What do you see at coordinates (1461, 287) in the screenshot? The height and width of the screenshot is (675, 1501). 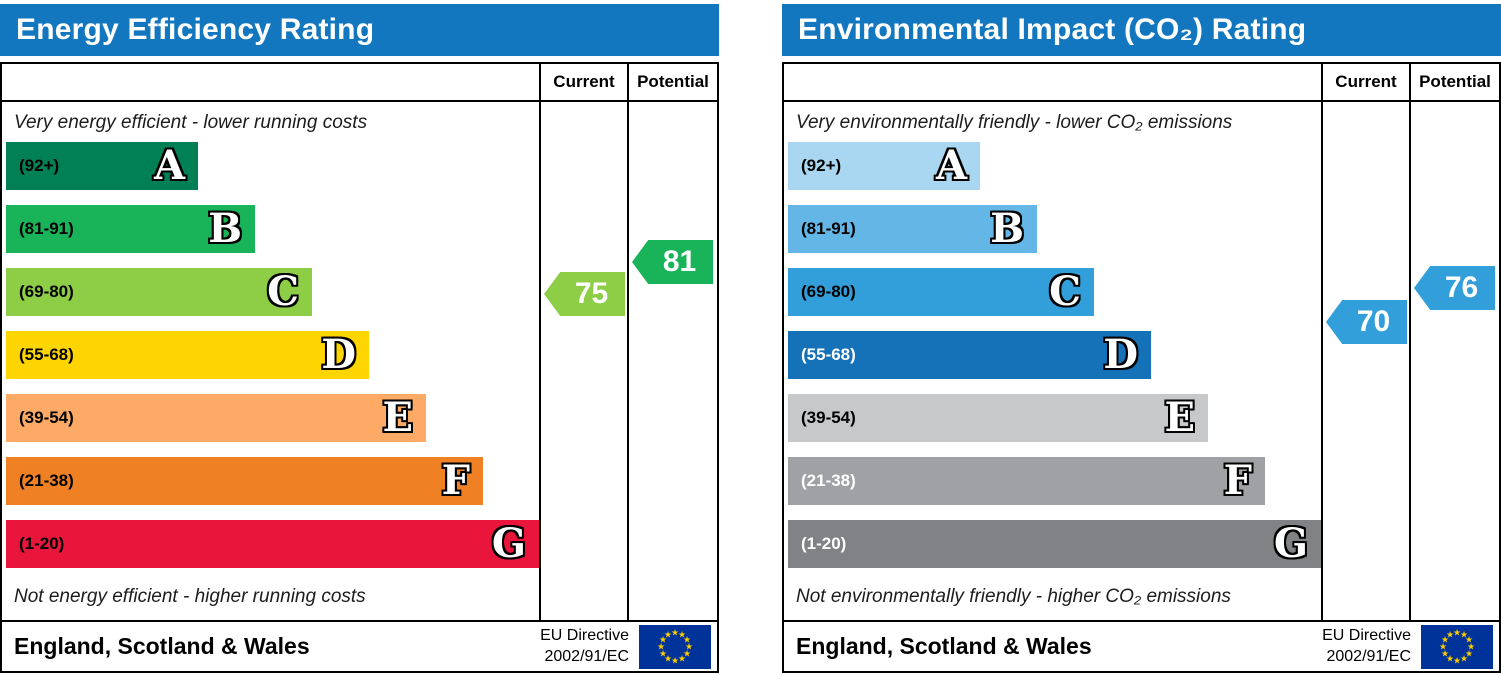 I see `co2-potential-value: 76` at bounding box center [1461, 287].